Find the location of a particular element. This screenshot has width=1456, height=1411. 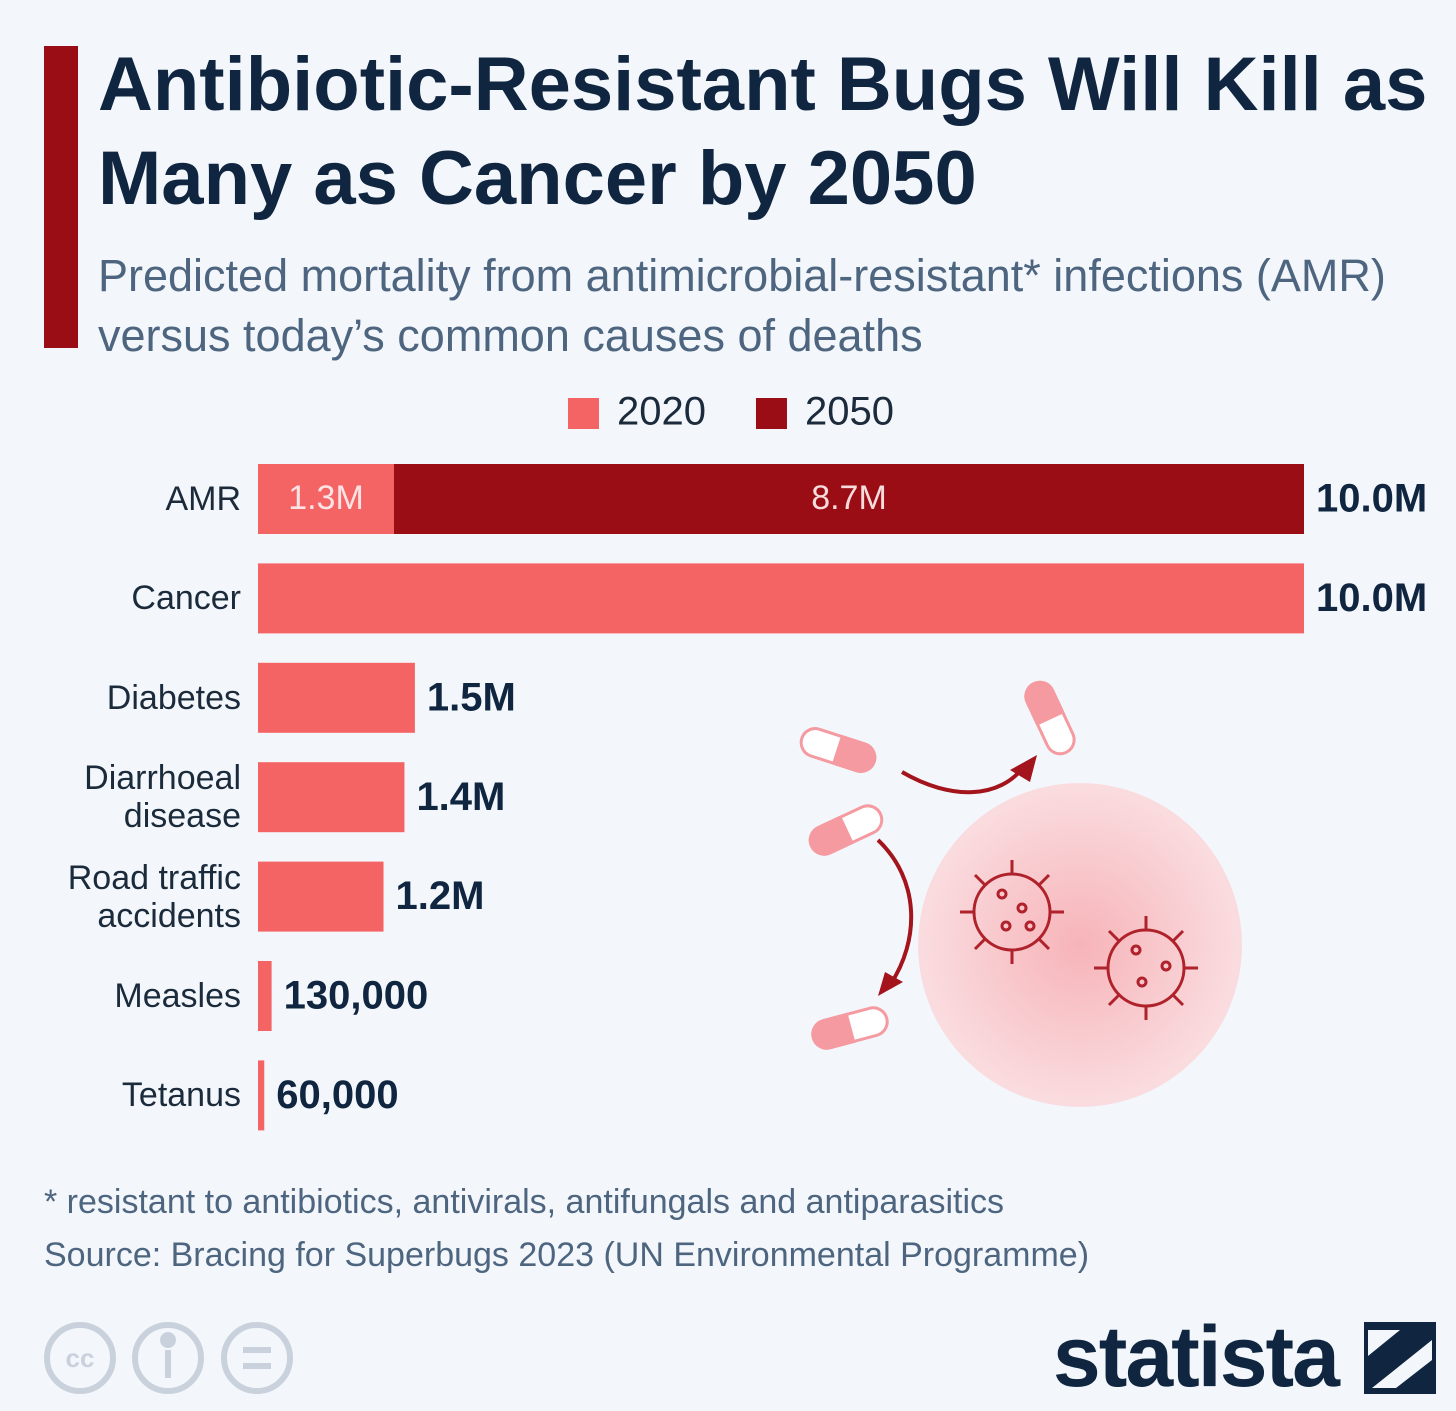

illustration is located at coordinates (1020, 893).